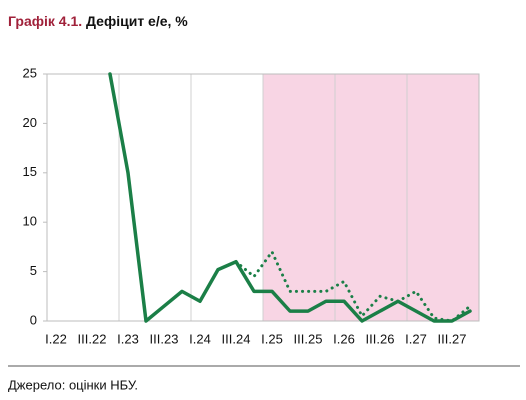 The image size is (526, 400). I want to click on title-prefix: Графік 4.1., so click(45, 21).